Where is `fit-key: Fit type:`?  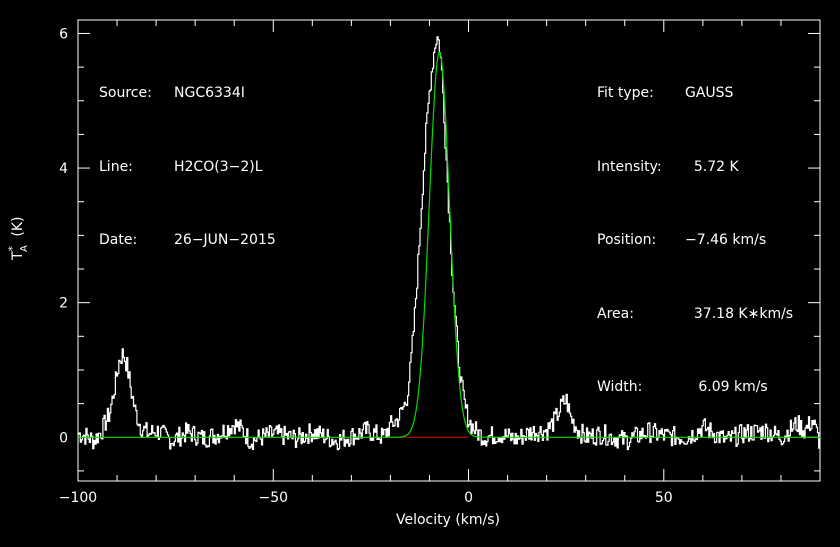 fit-key: Fit type: is located at coordinates (625, 93).